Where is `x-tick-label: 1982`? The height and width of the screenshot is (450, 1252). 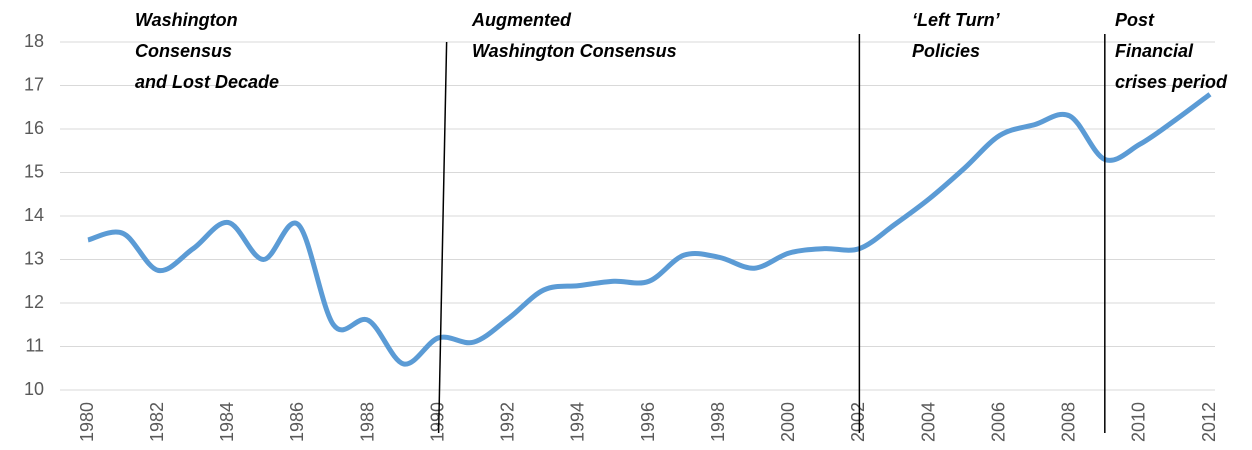 x-tick-label: 1982 is located at coordinates (157, 422).